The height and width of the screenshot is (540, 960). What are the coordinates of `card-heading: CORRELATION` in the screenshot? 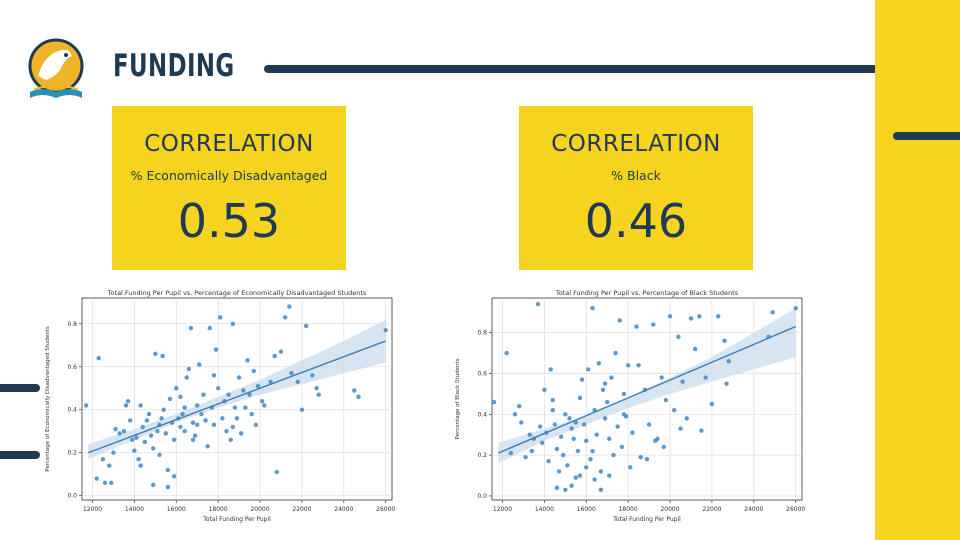 It's located at (636, 144).